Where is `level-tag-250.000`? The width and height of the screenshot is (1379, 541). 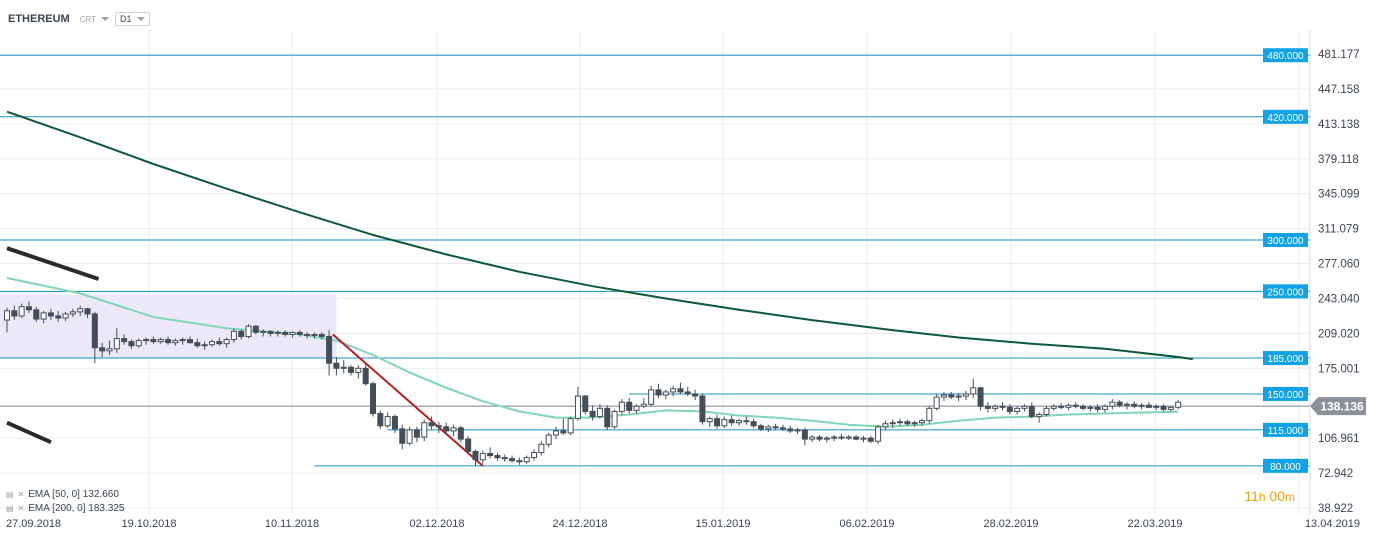
level-tag-250.000 is located at coordinates (1285, 291).